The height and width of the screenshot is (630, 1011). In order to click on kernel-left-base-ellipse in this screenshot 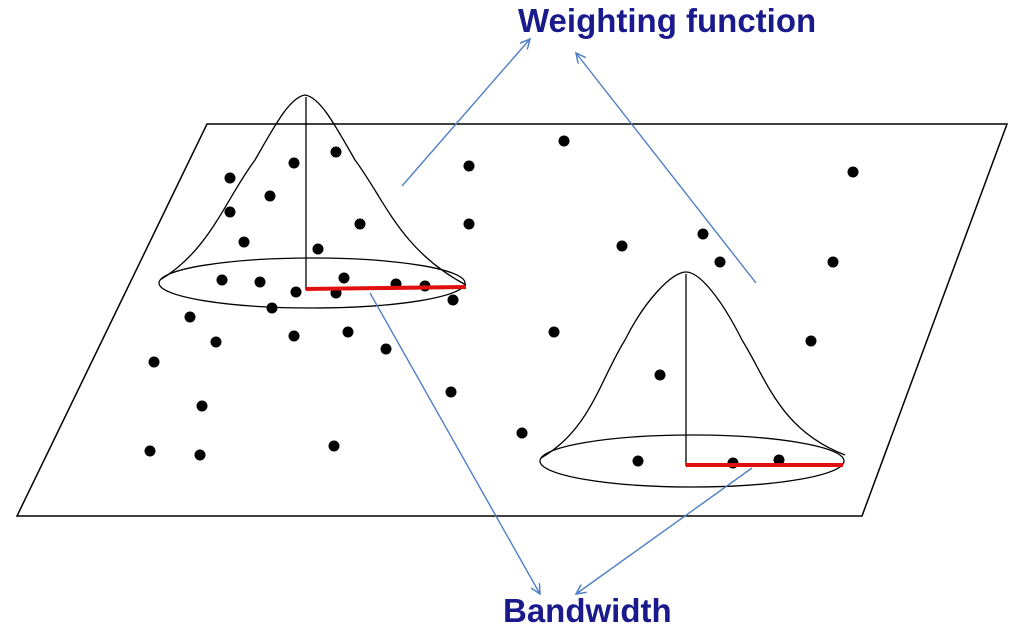, I will do `click(312, 283)`.